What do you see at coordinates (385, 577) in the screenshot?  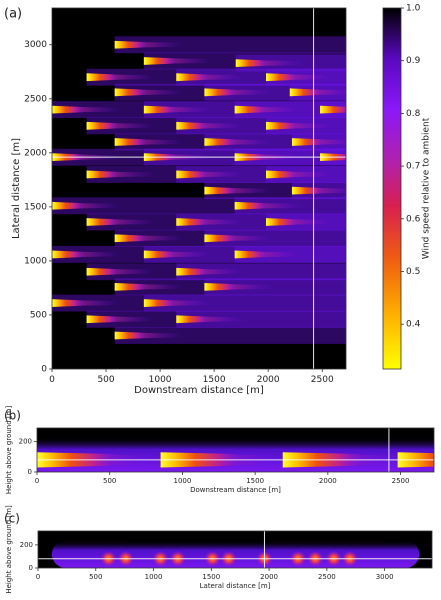 I see `x-tick-label: 3000` at bounding box center [385, 577].